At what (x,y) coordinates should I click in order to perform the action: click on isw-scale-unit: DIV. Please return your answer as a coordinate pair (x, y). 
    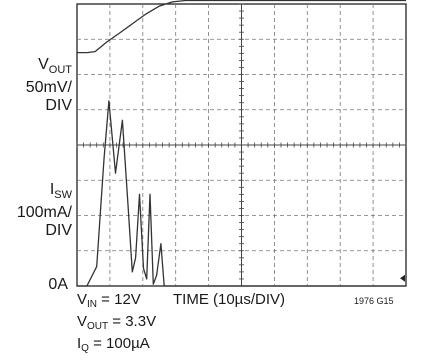
    Looking at the image, I should click on (58, 230).